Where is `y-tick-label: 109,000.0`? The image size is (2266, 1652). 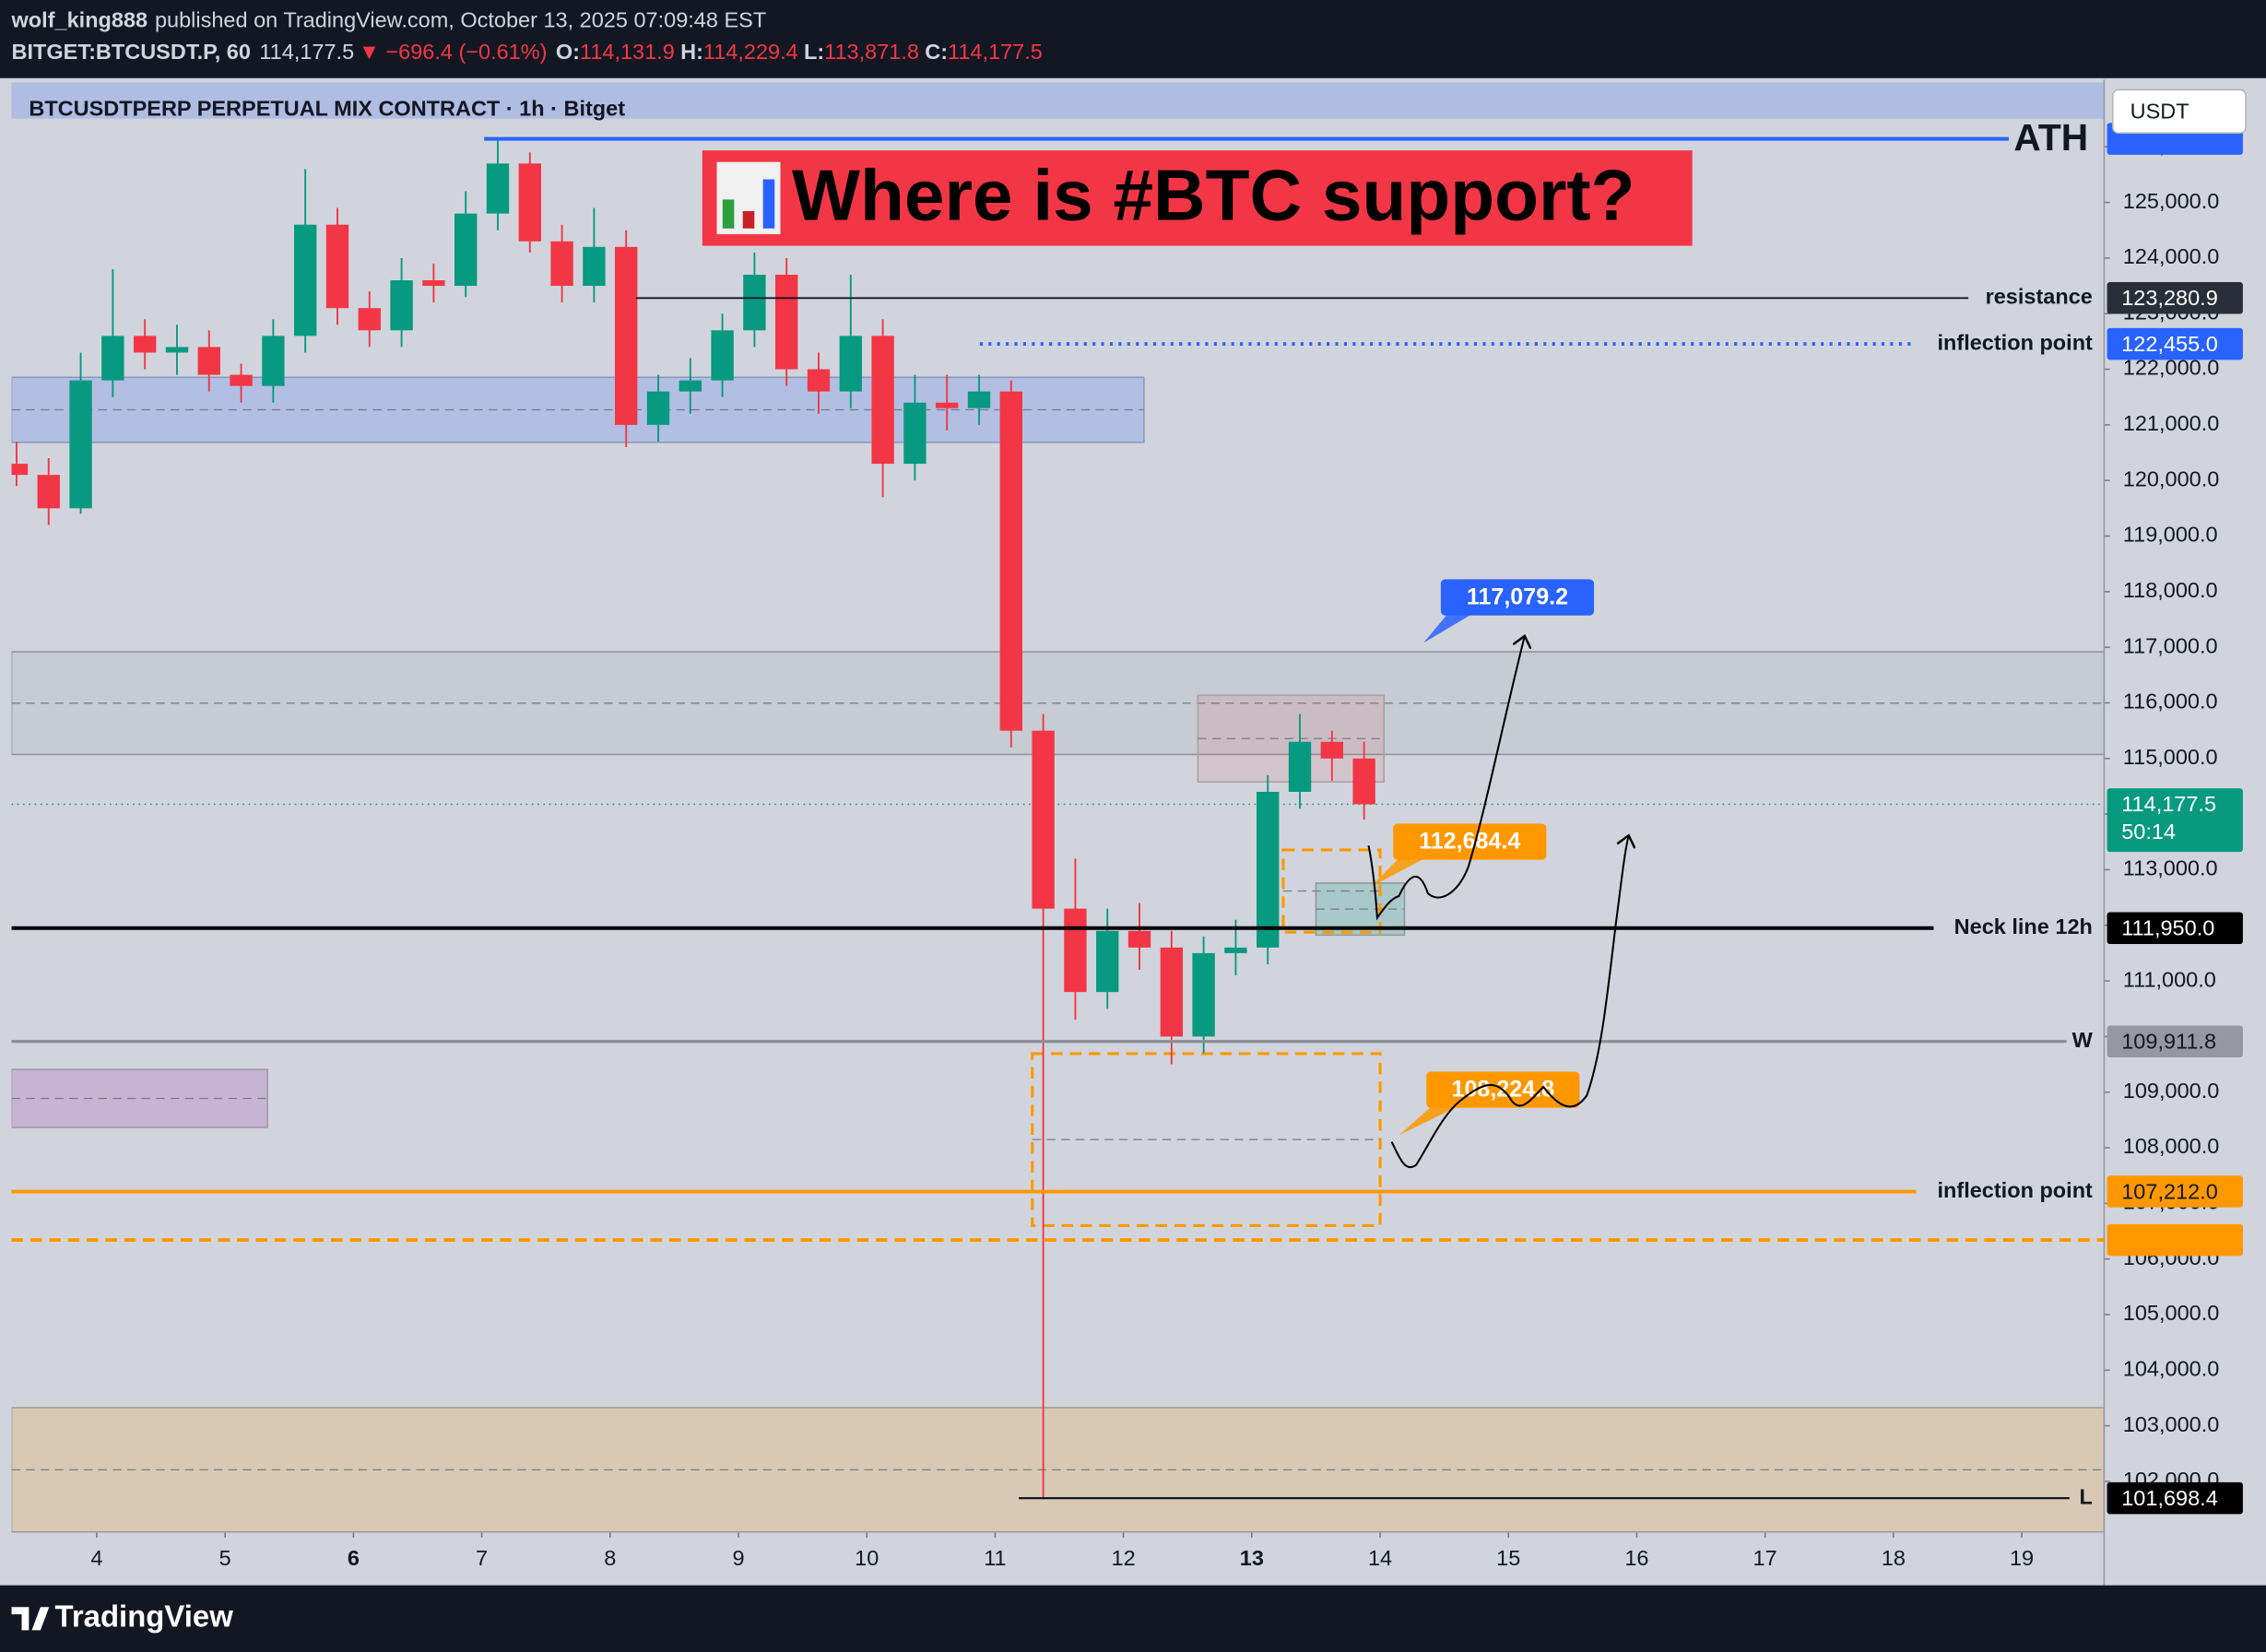
y-tick-label: 109,000.0 is located at coordinates (2171, 1091).